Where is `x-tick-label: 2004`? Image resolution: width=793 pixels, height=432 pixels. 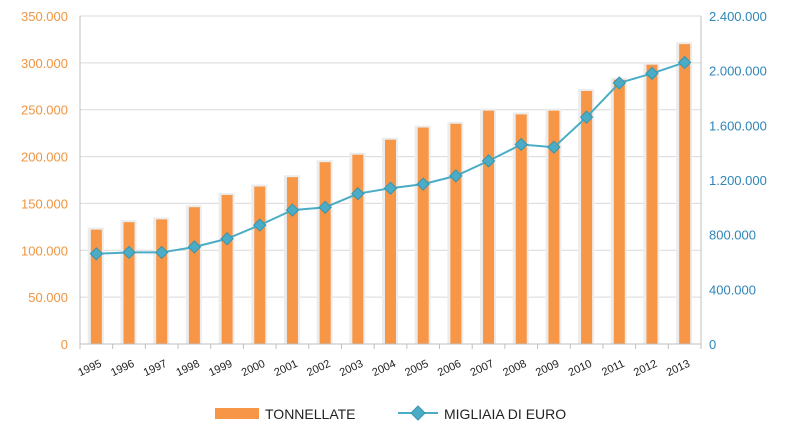 x-tick-label: 2004 is located at coordinates (384, 368).